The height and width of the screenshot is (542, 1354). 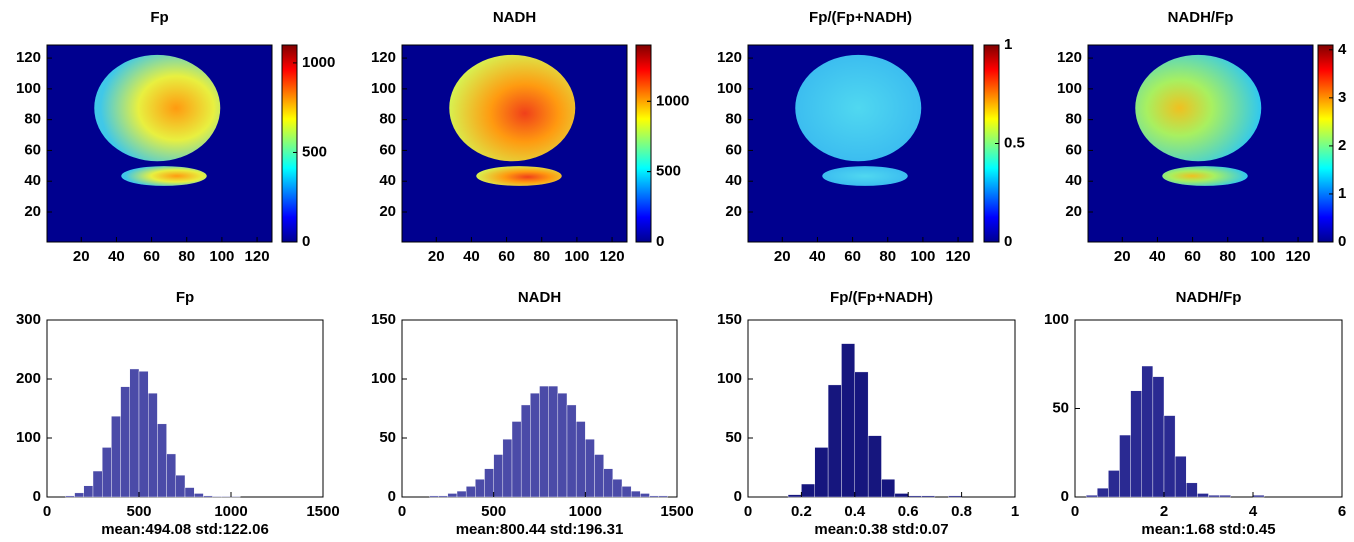 What do you see at coordinates (159, 17) in the screenshot?
I see `chart-title: Fp` at bounding box center [159, 17].